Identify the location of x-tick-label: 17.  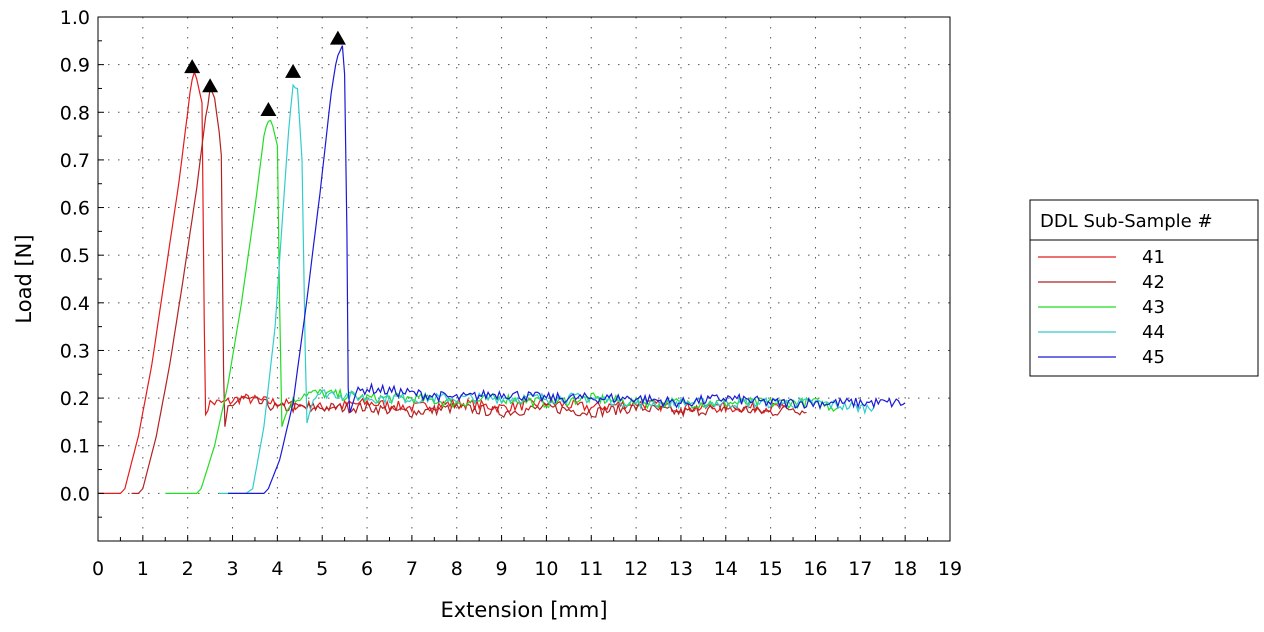
(860, 569).